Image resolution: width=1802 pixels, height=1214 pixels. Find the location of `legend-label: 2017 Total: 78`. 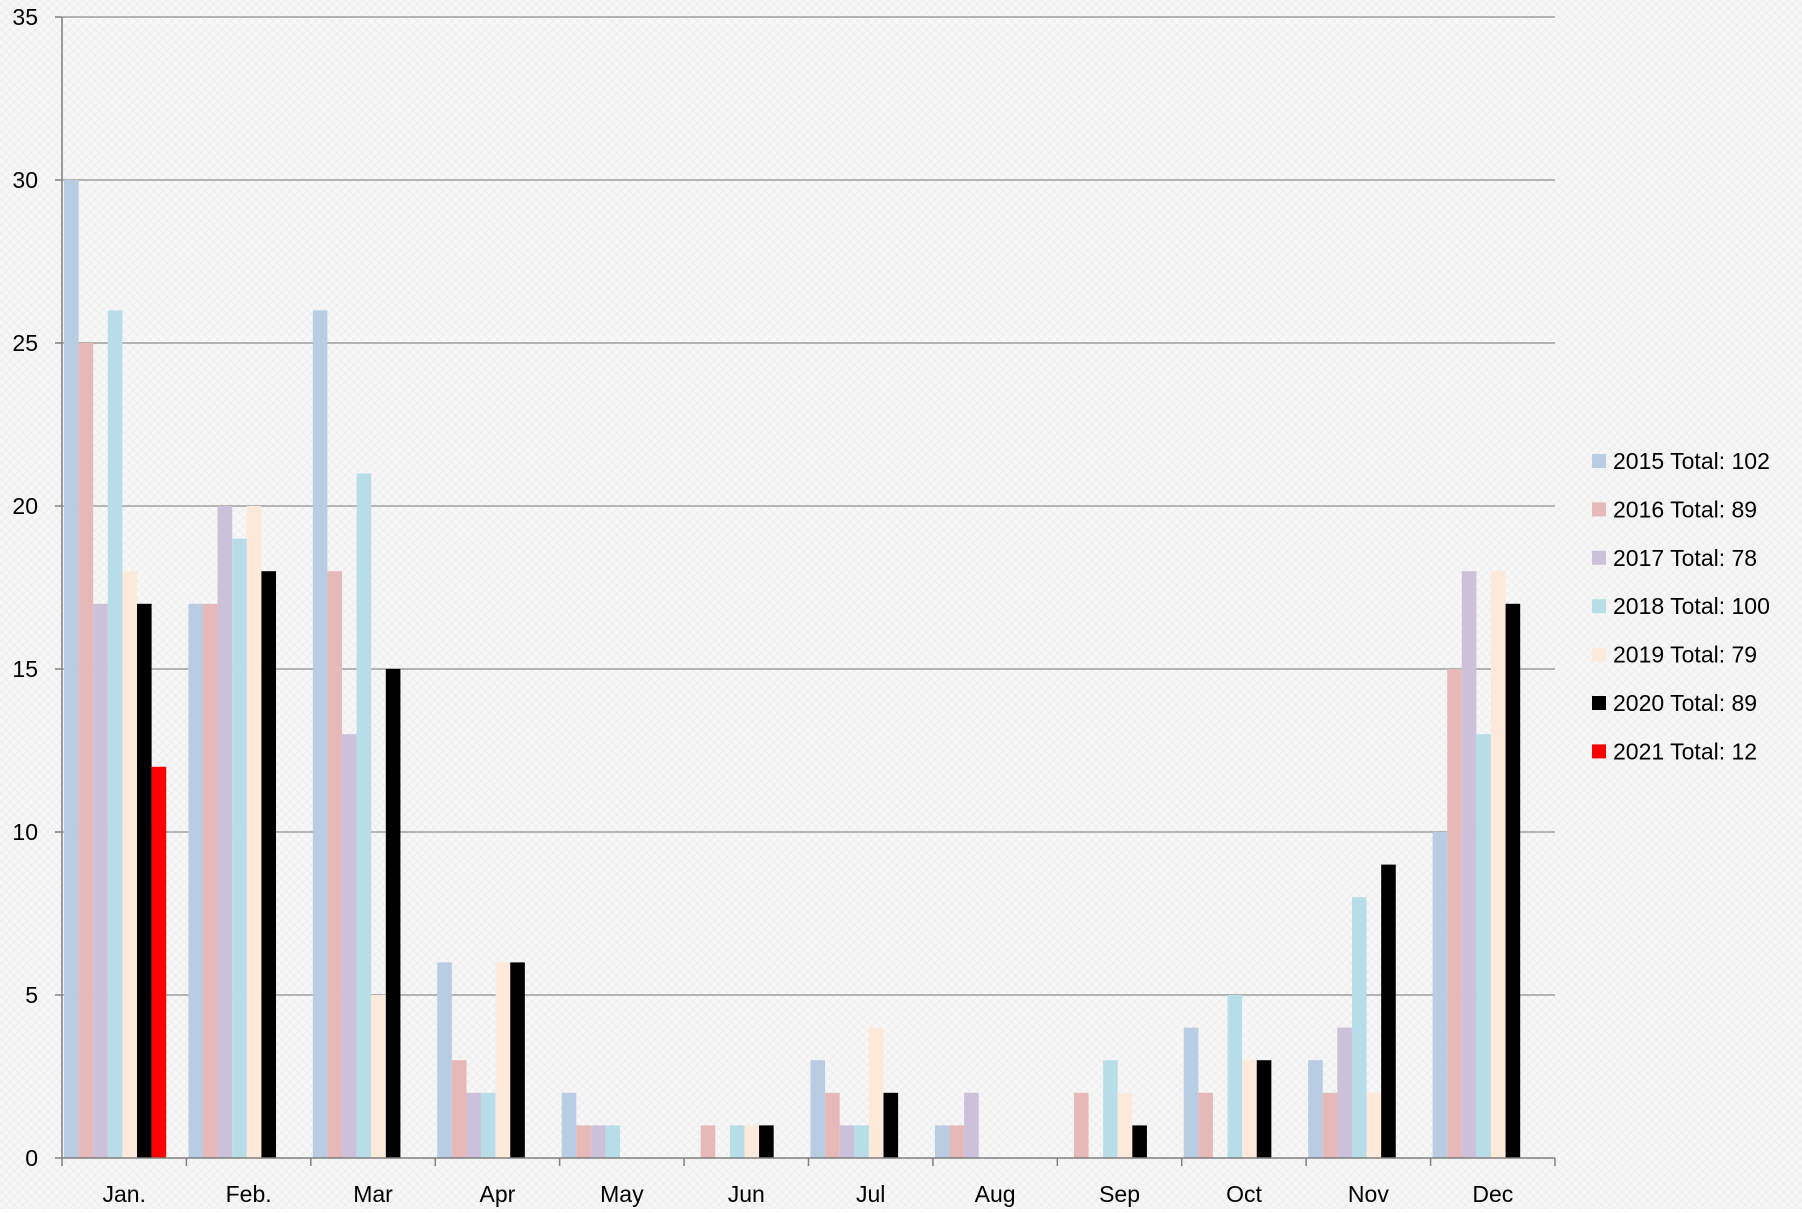

legend-label: 2017 Total: 78 is located at coordinates (1685, 558).